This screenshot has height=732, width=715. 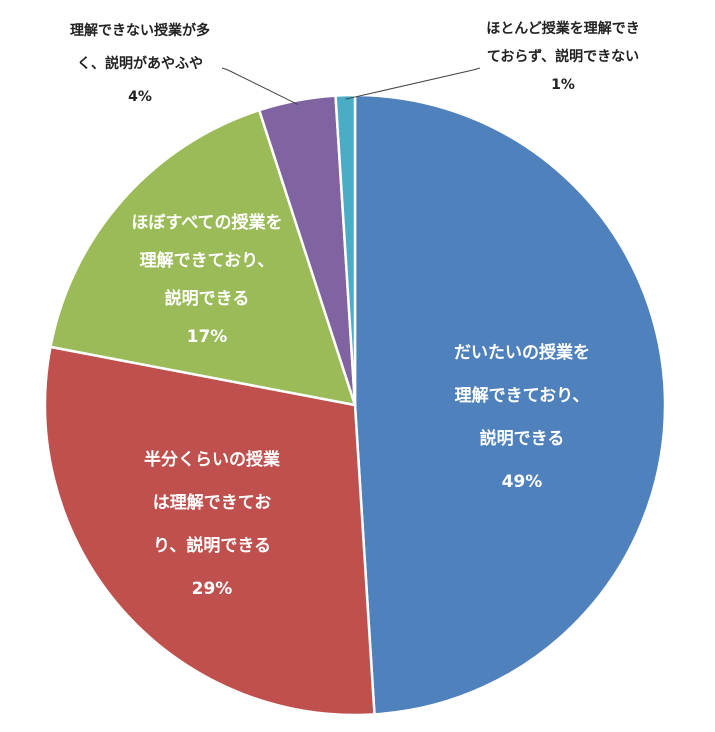 What do you see at coordinates (413, 83) in the screenshot?
I see `leader-line-hotondo` at bounding box center [413, 83].